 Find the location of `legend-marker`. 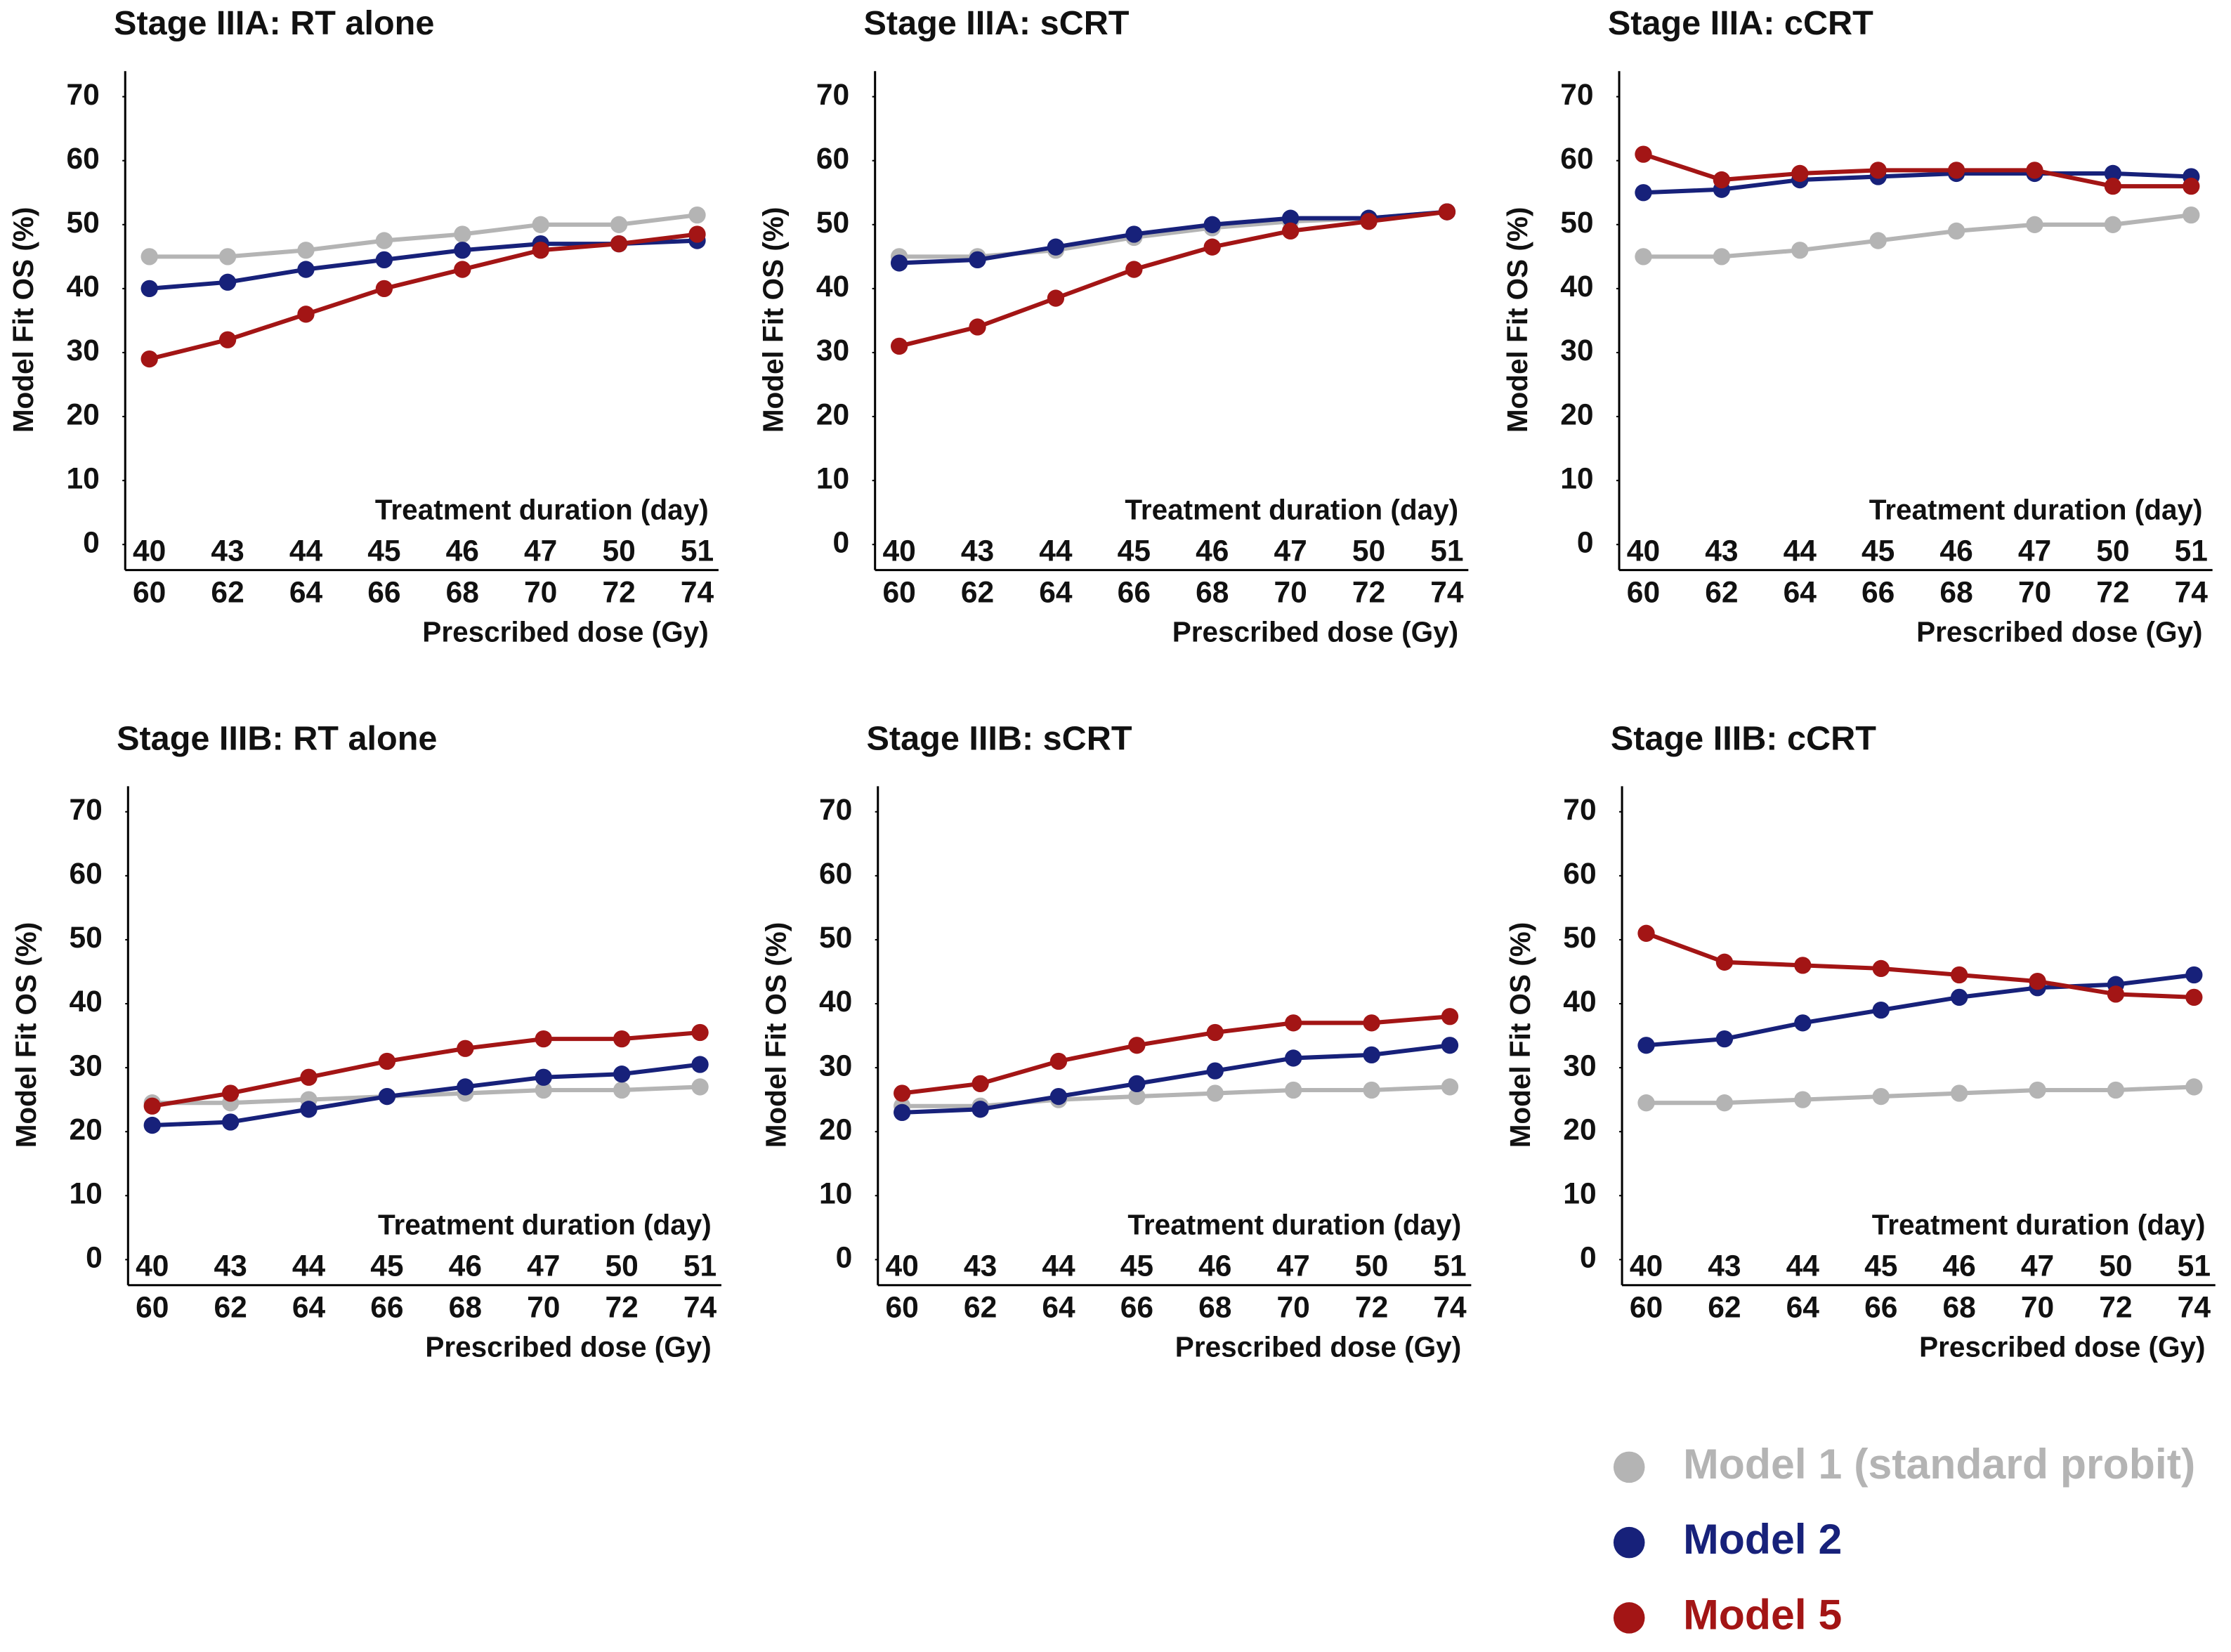

legend-marker is located at coordinates (1629, 1542).